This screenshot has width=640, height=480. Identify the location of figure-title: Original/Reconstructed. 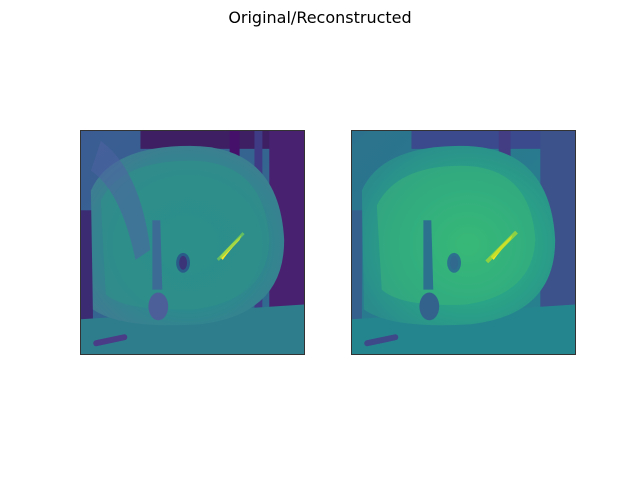
(320, 17).